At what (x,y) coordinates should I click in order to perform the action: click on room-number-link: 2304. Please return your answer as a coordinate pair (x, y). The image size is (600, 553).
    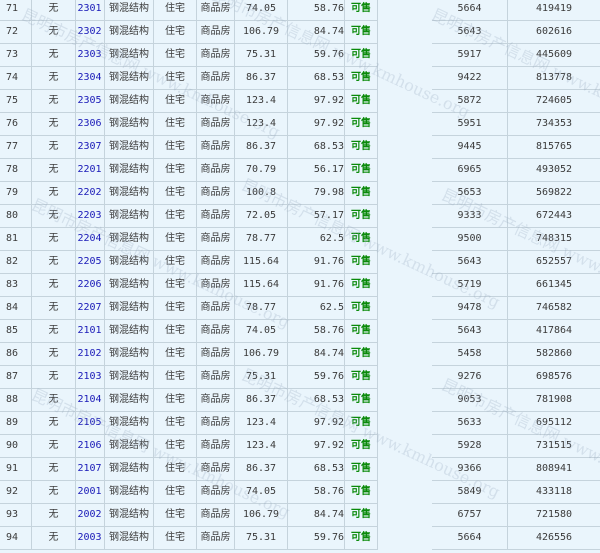
    Looking at the image, I should click on (90, 78).